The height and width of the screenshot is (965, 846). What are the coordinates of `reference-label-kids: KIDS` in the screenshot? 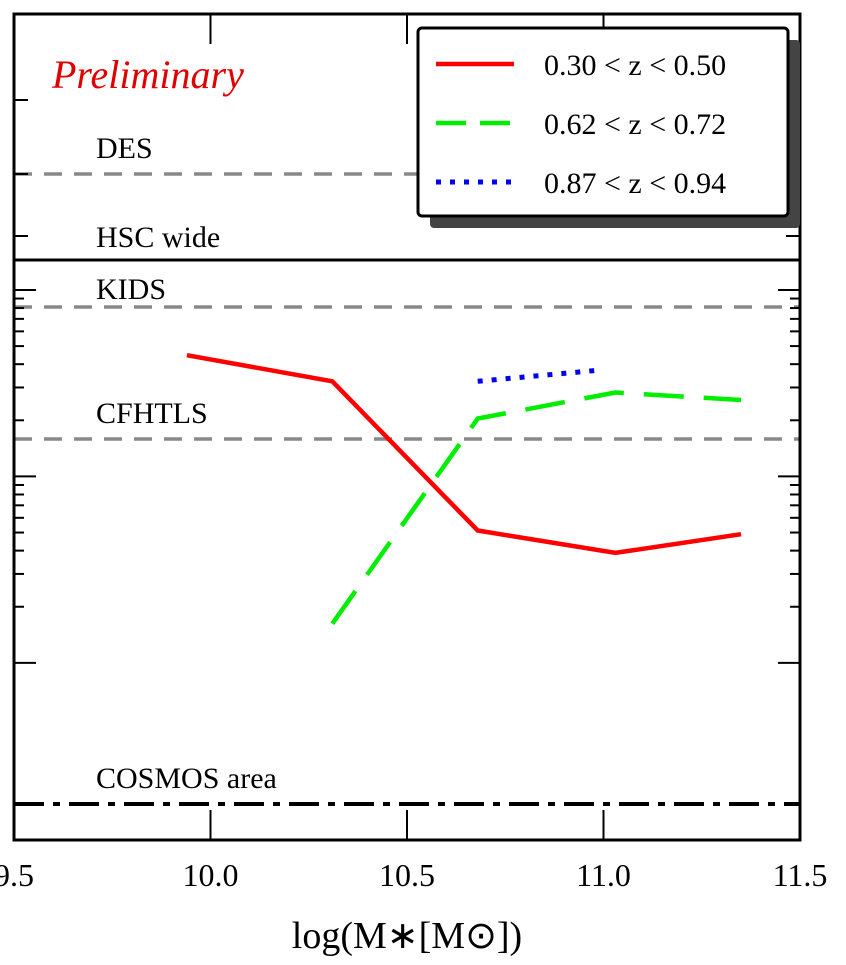 It's located at (131, 289).